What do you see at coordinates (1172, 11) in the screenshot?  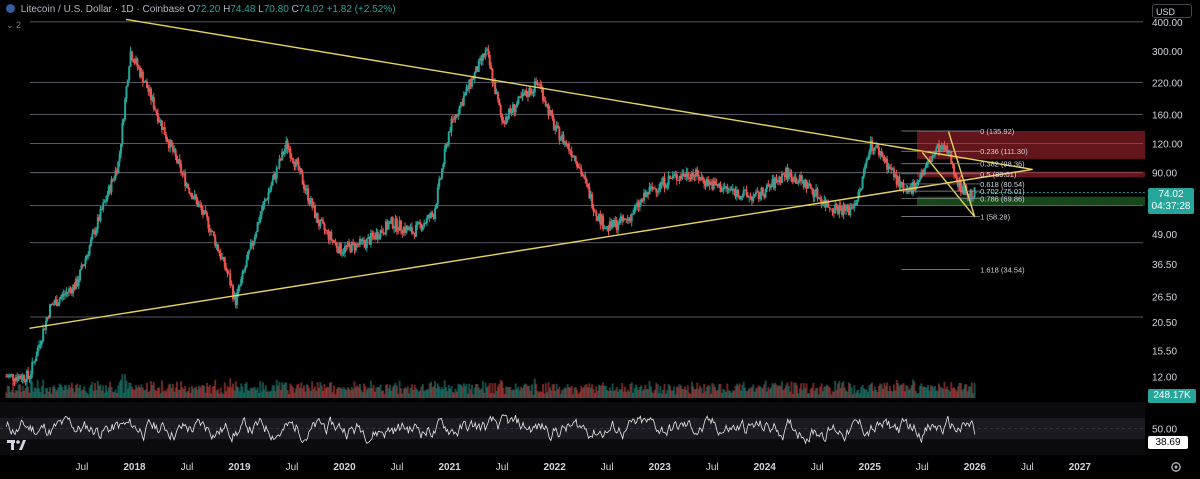 I see `currency-badge: USD` at bounding box center [1172, 11].